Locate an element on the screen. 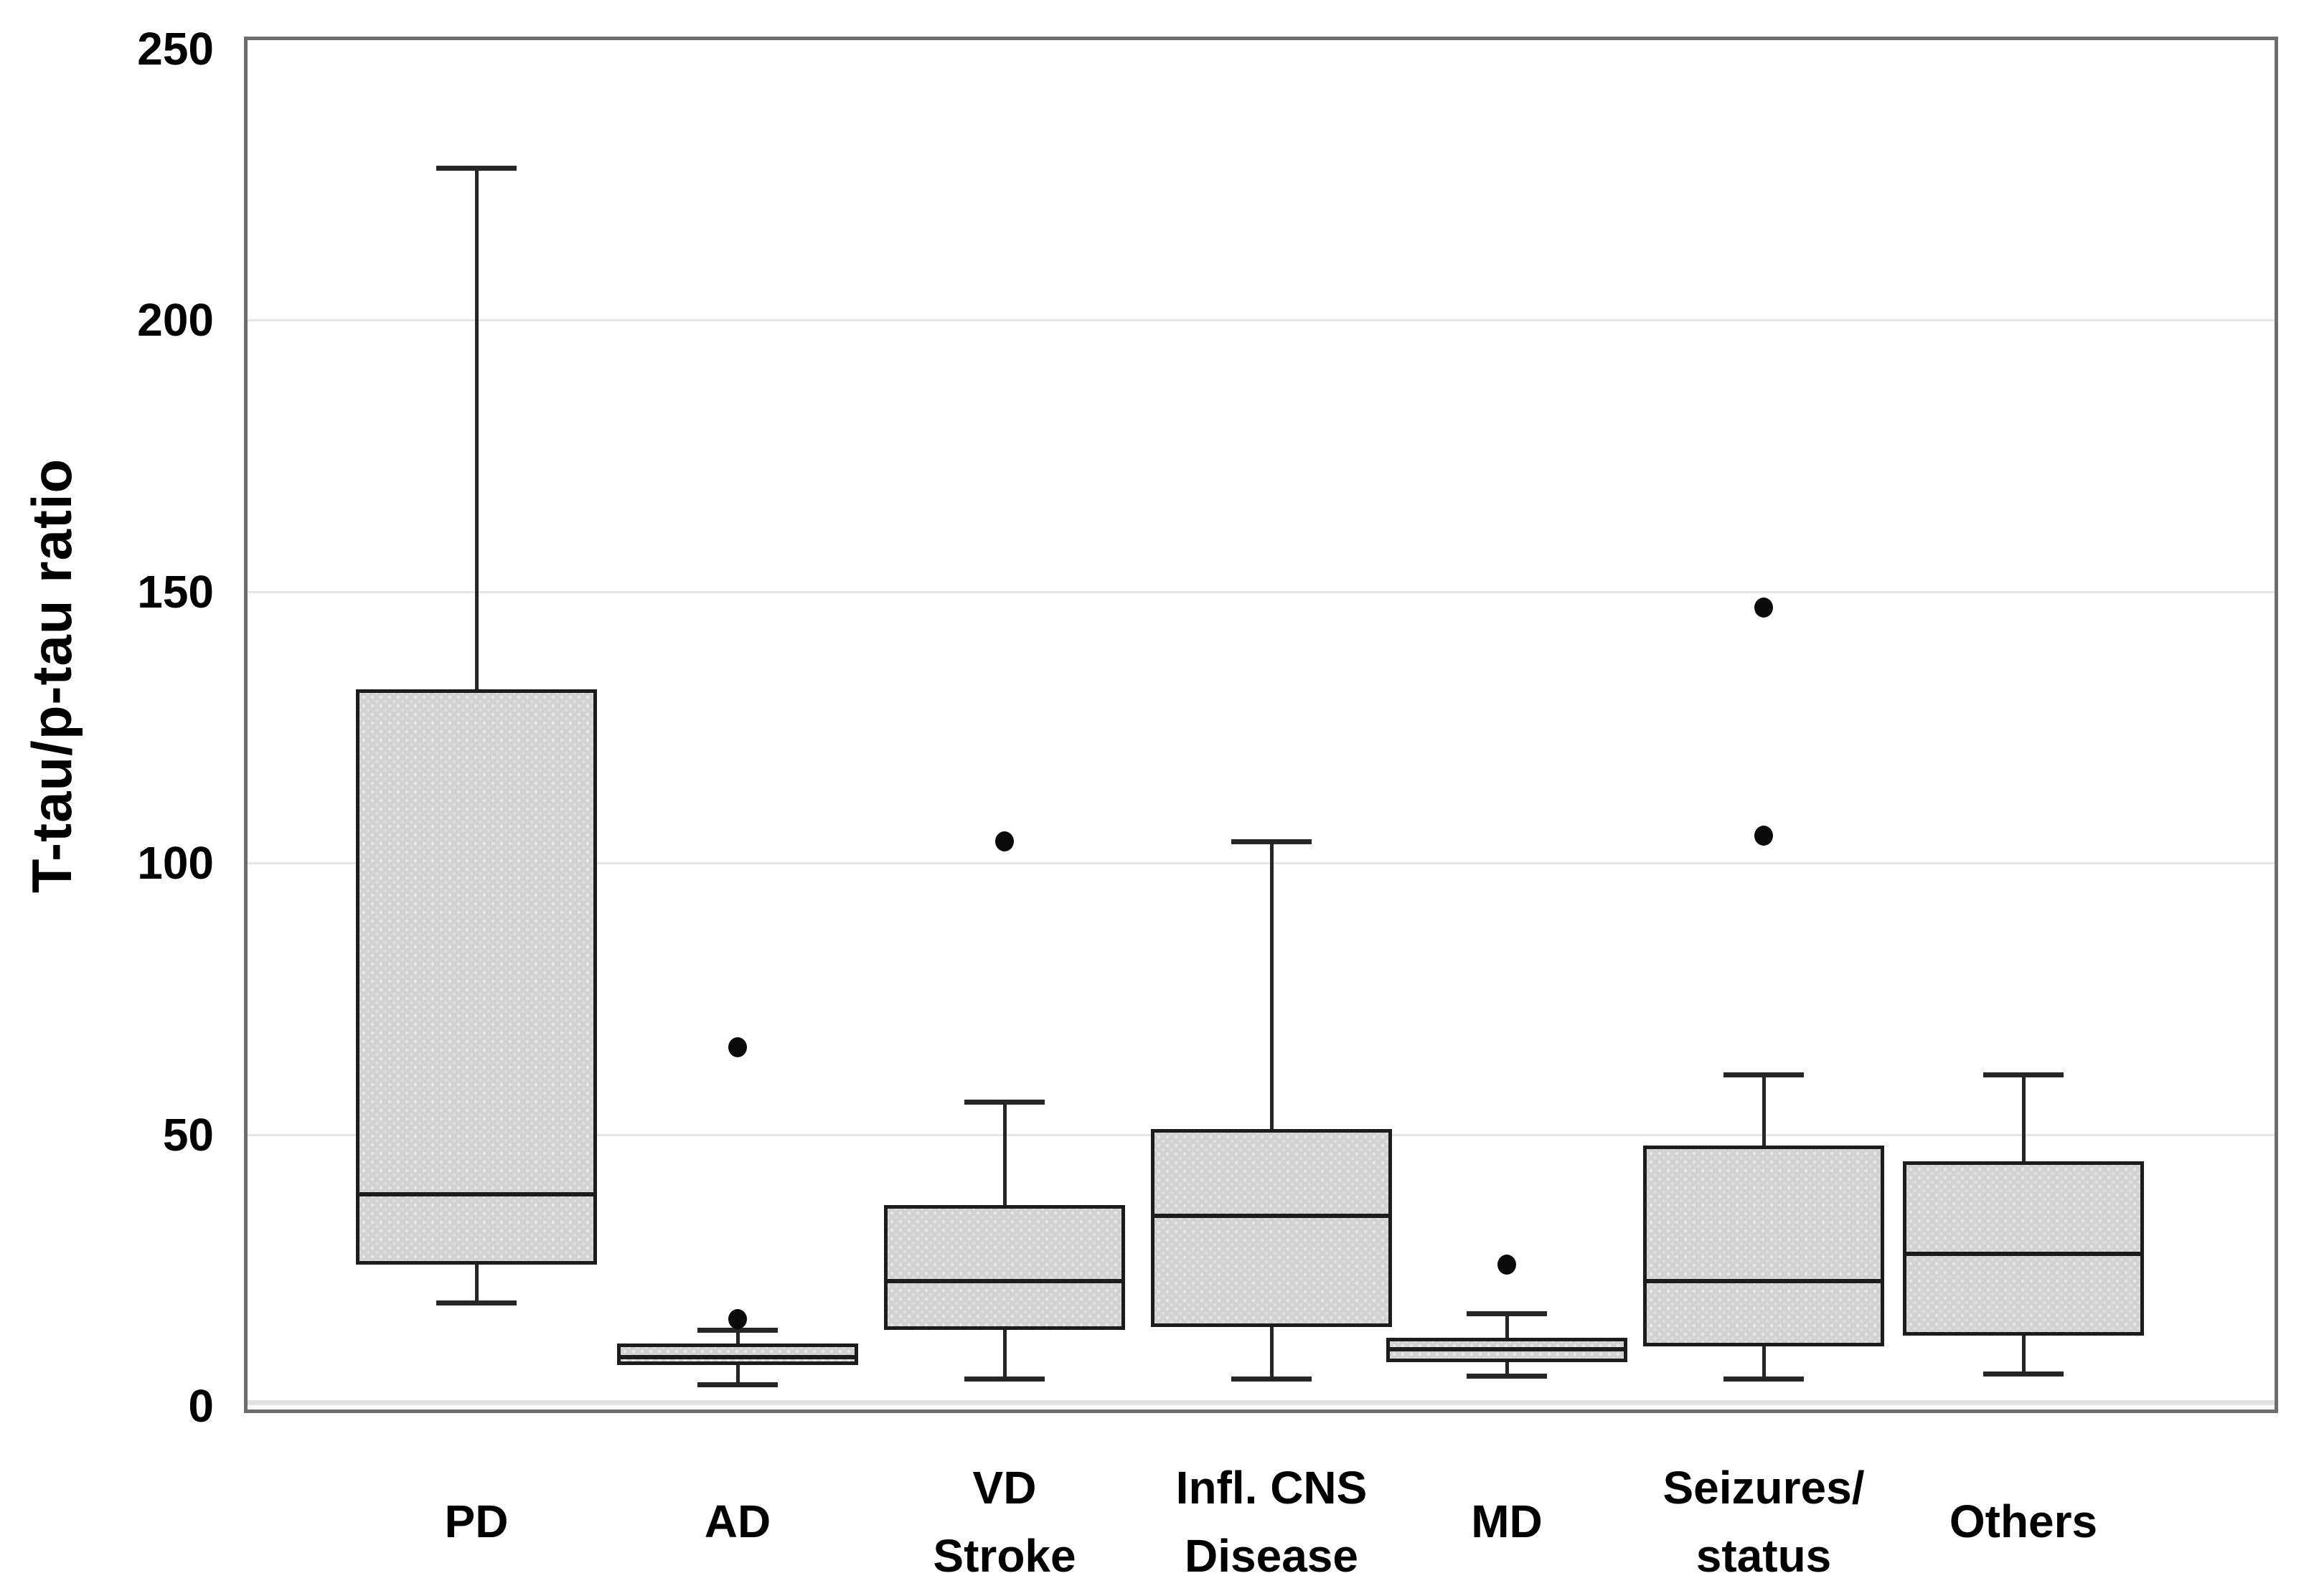 This screenshot has width=2314, height=1596. box-vd-stroke is located at coordinates (1004, 1267).